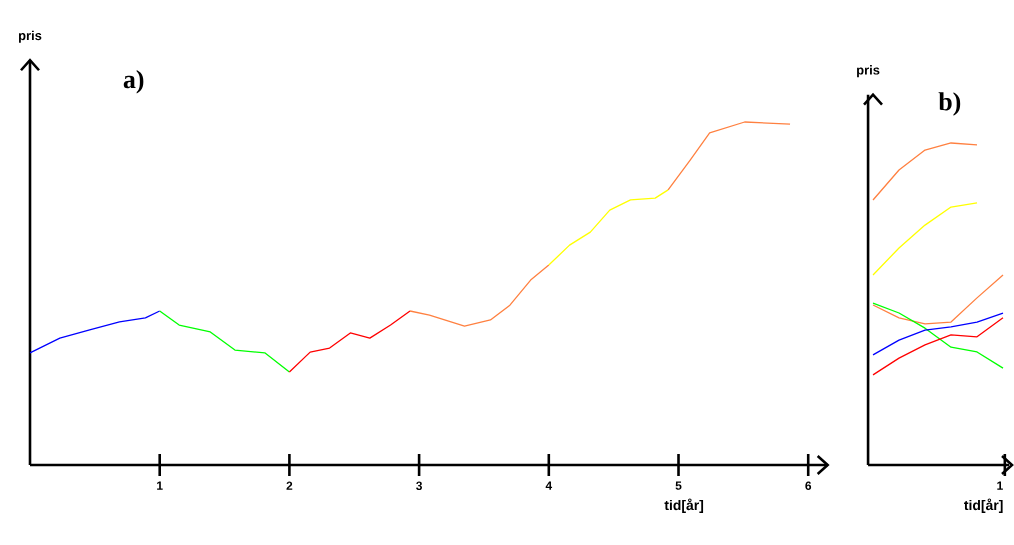  I want to click on x-tick-label: 6, so click(808, 485).